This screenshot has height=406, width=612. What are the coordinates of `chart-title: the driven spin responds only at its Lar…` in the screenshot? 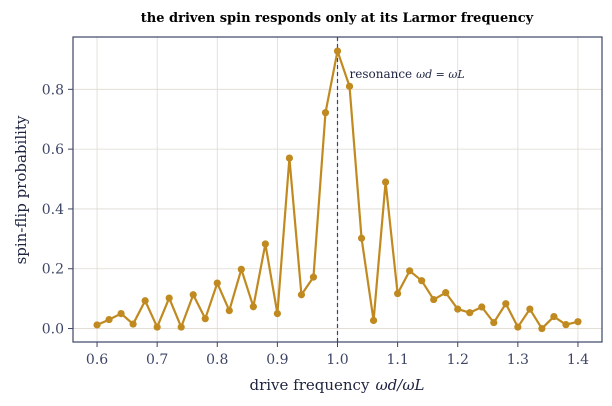 It's located at (337, 18).